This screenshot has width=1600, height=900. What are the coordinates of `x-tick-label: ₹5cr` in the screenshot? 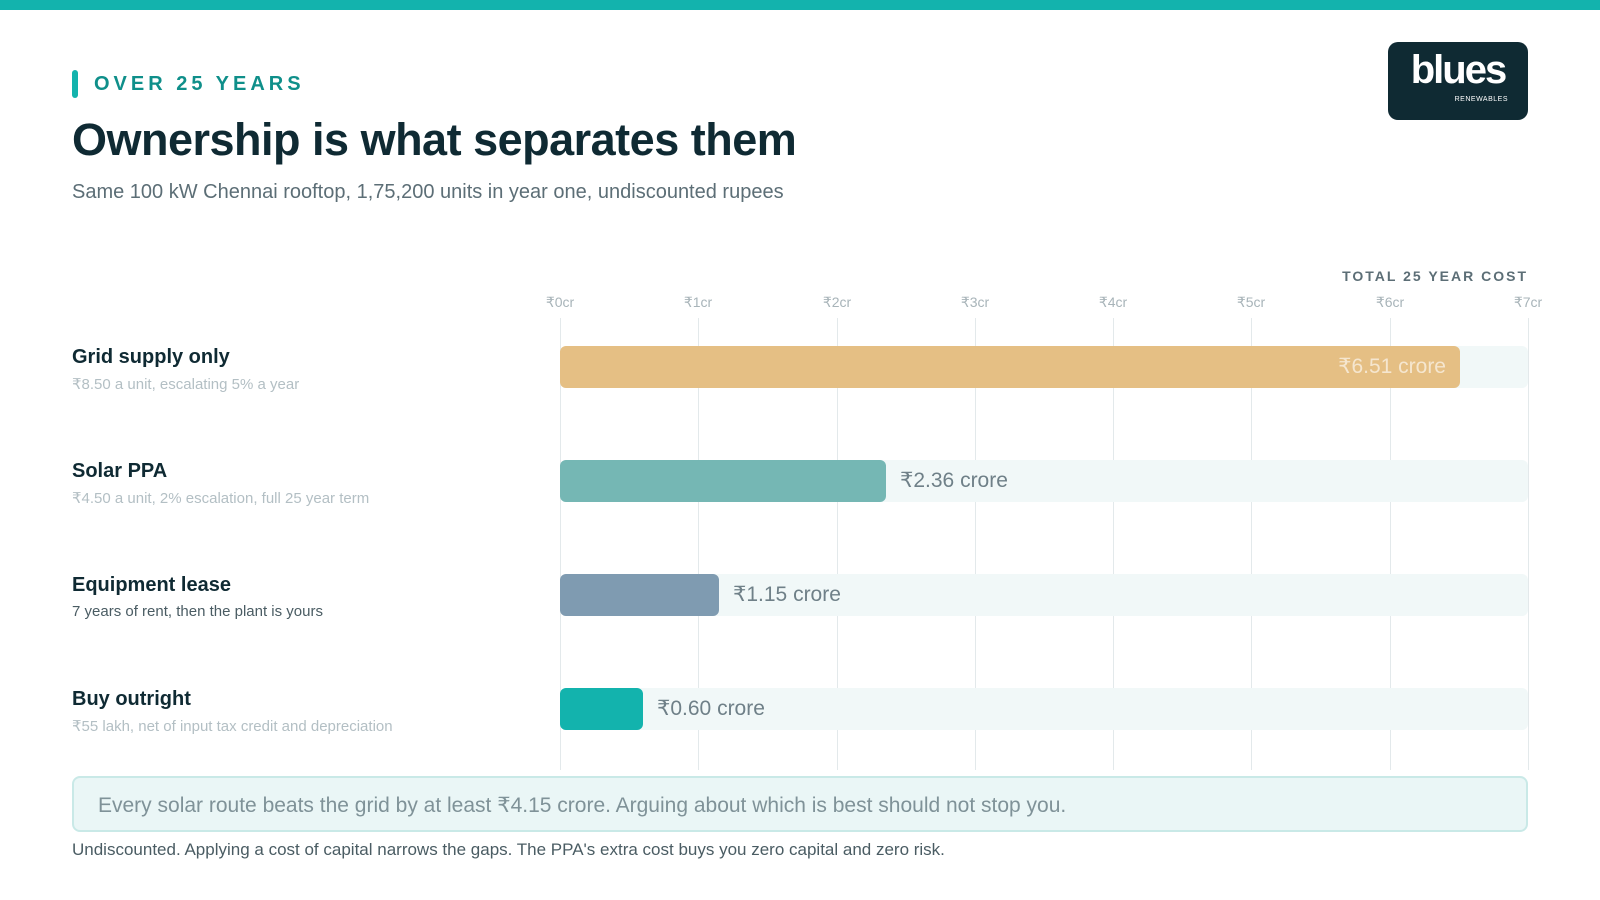 It's located at (1251, 302).